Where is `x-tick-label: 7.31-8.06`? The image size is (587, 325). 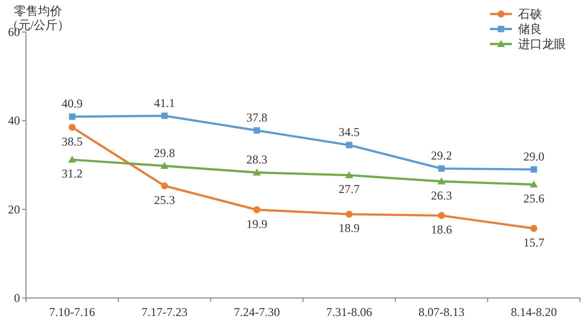 x-tick-label: 7.31-8.06 is located at coordinates (349, 312).